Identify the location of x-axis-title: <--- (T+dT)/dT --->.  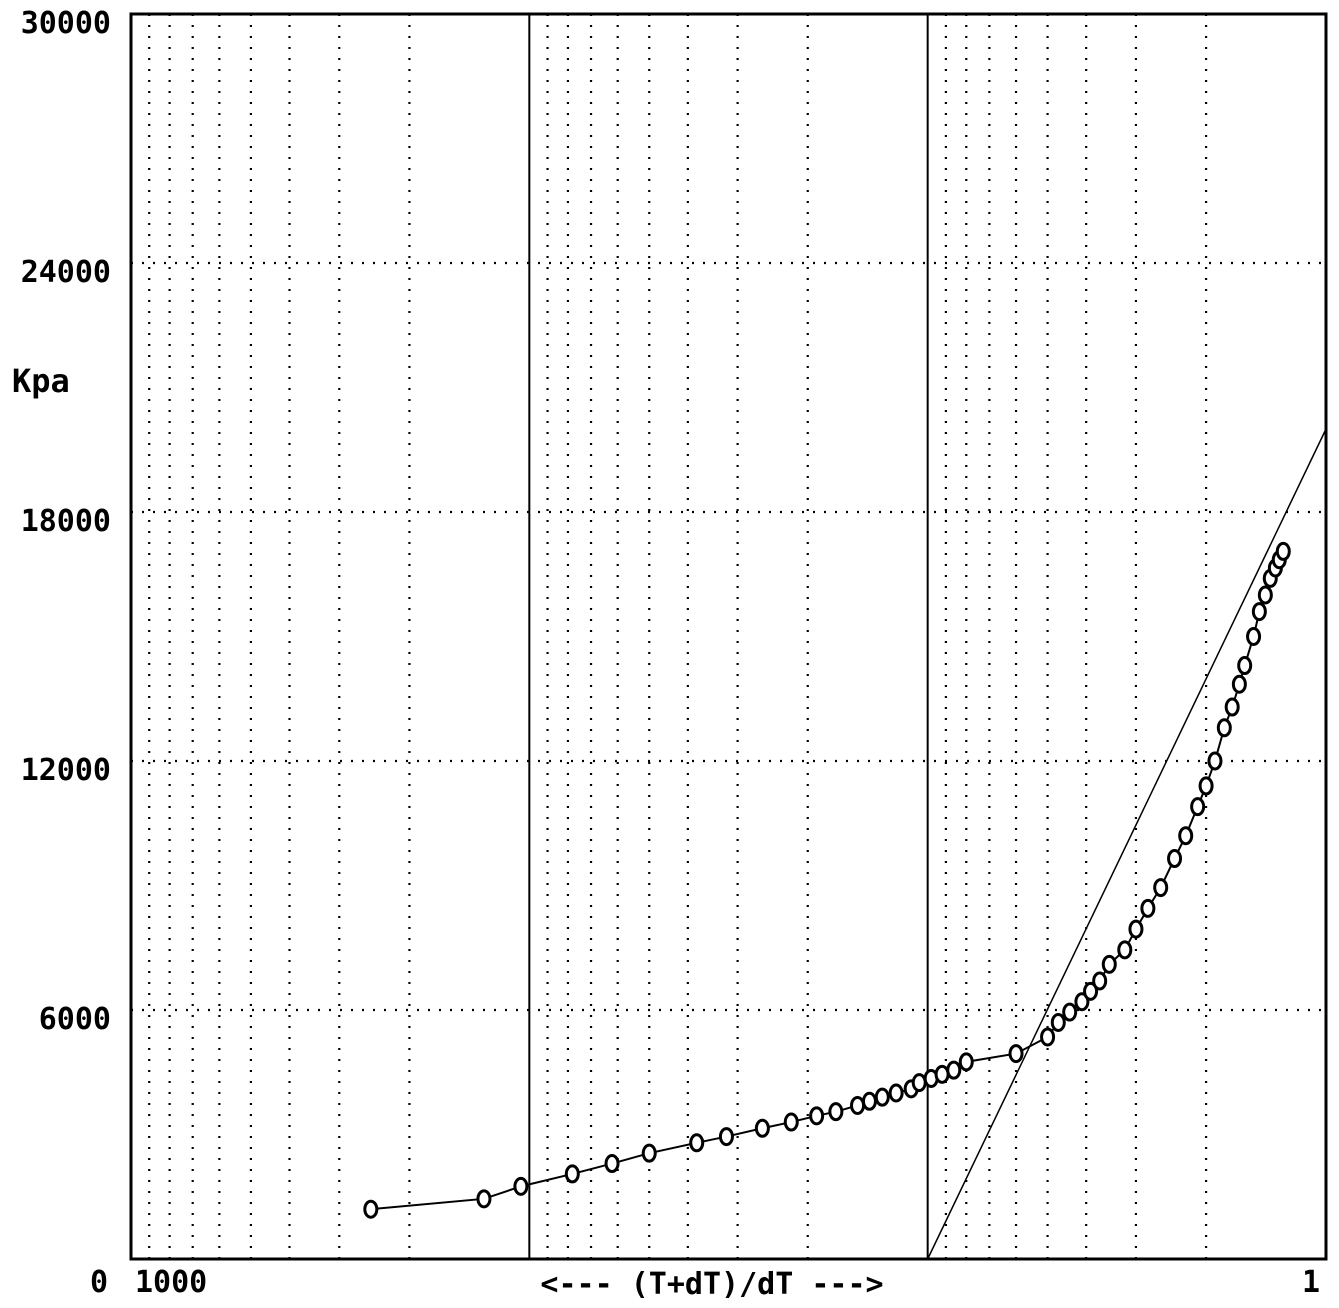
(711, 1284).